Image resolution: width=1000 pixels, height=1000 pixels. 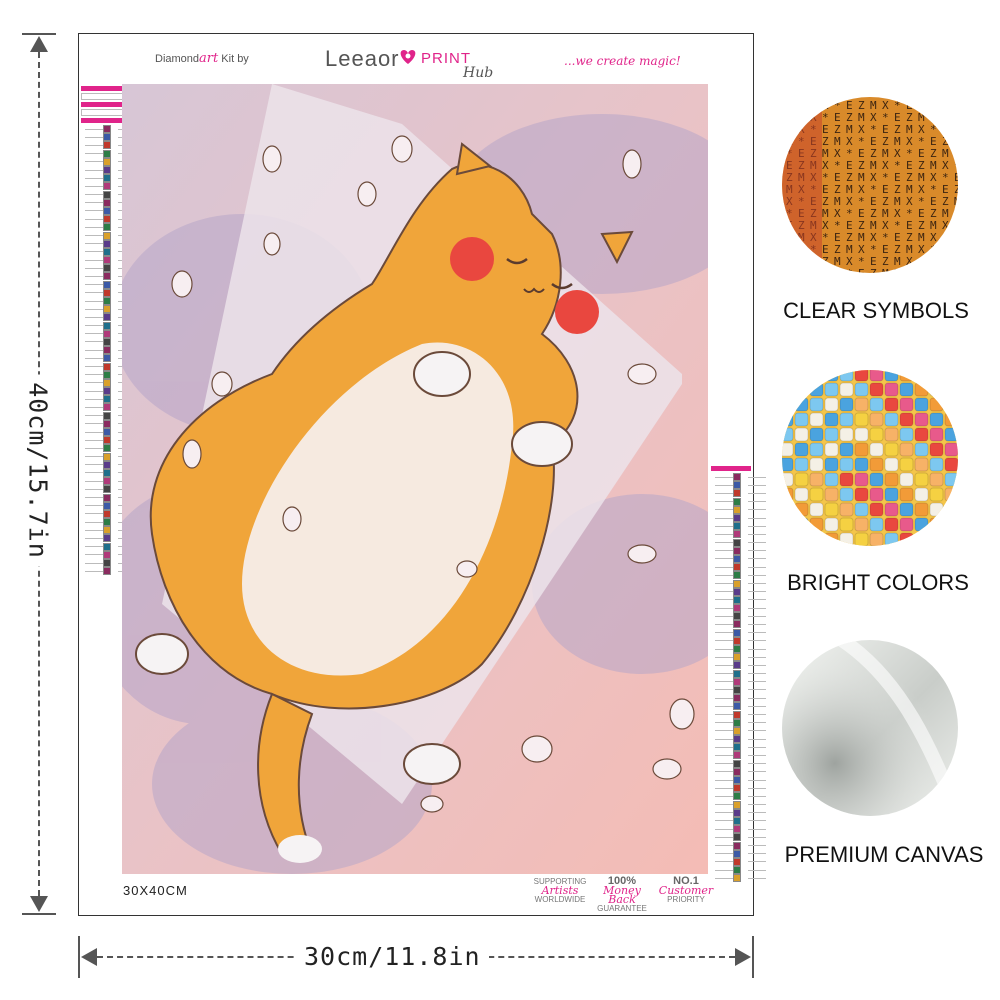 What do you see at coordinates (209, 58) in the screenshot?
I see `header-accent: art` at bounding box center [209, 58].